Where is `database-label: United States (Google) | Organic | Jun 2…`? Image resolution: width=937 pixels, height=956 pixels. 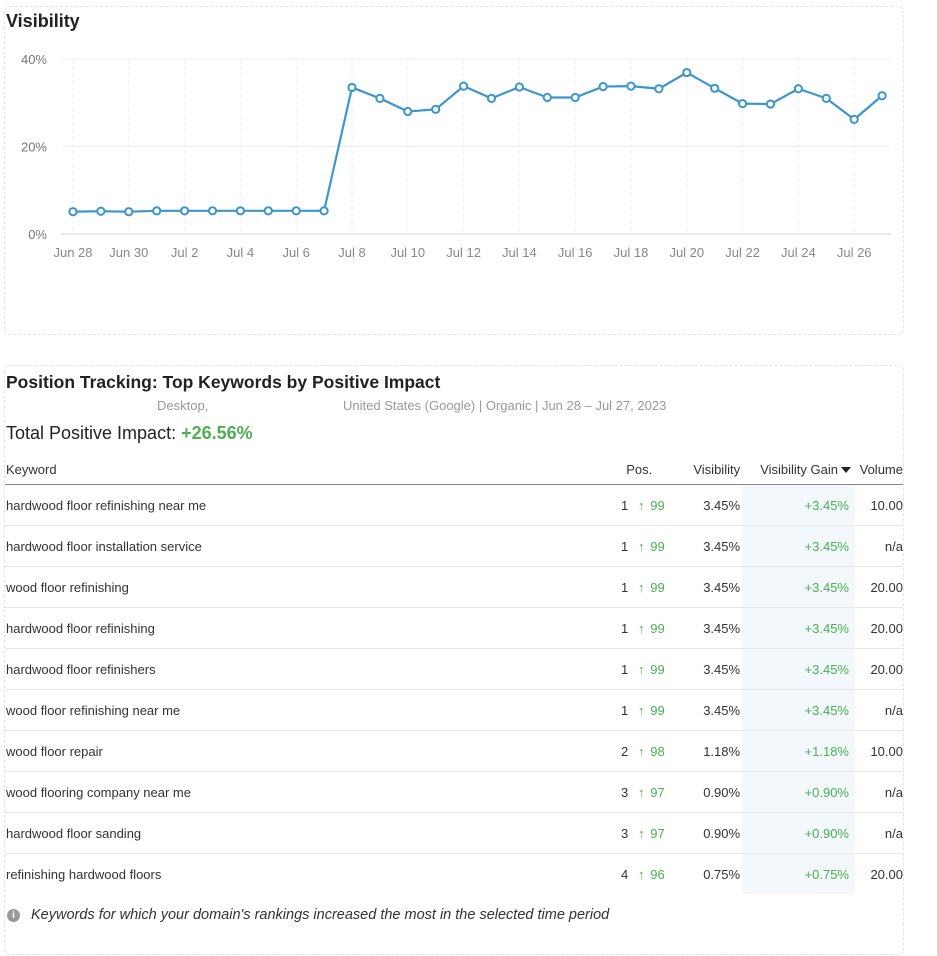 database-label: United States (Google) | Organic | Jun 2… is located at coordinates (505, 405).